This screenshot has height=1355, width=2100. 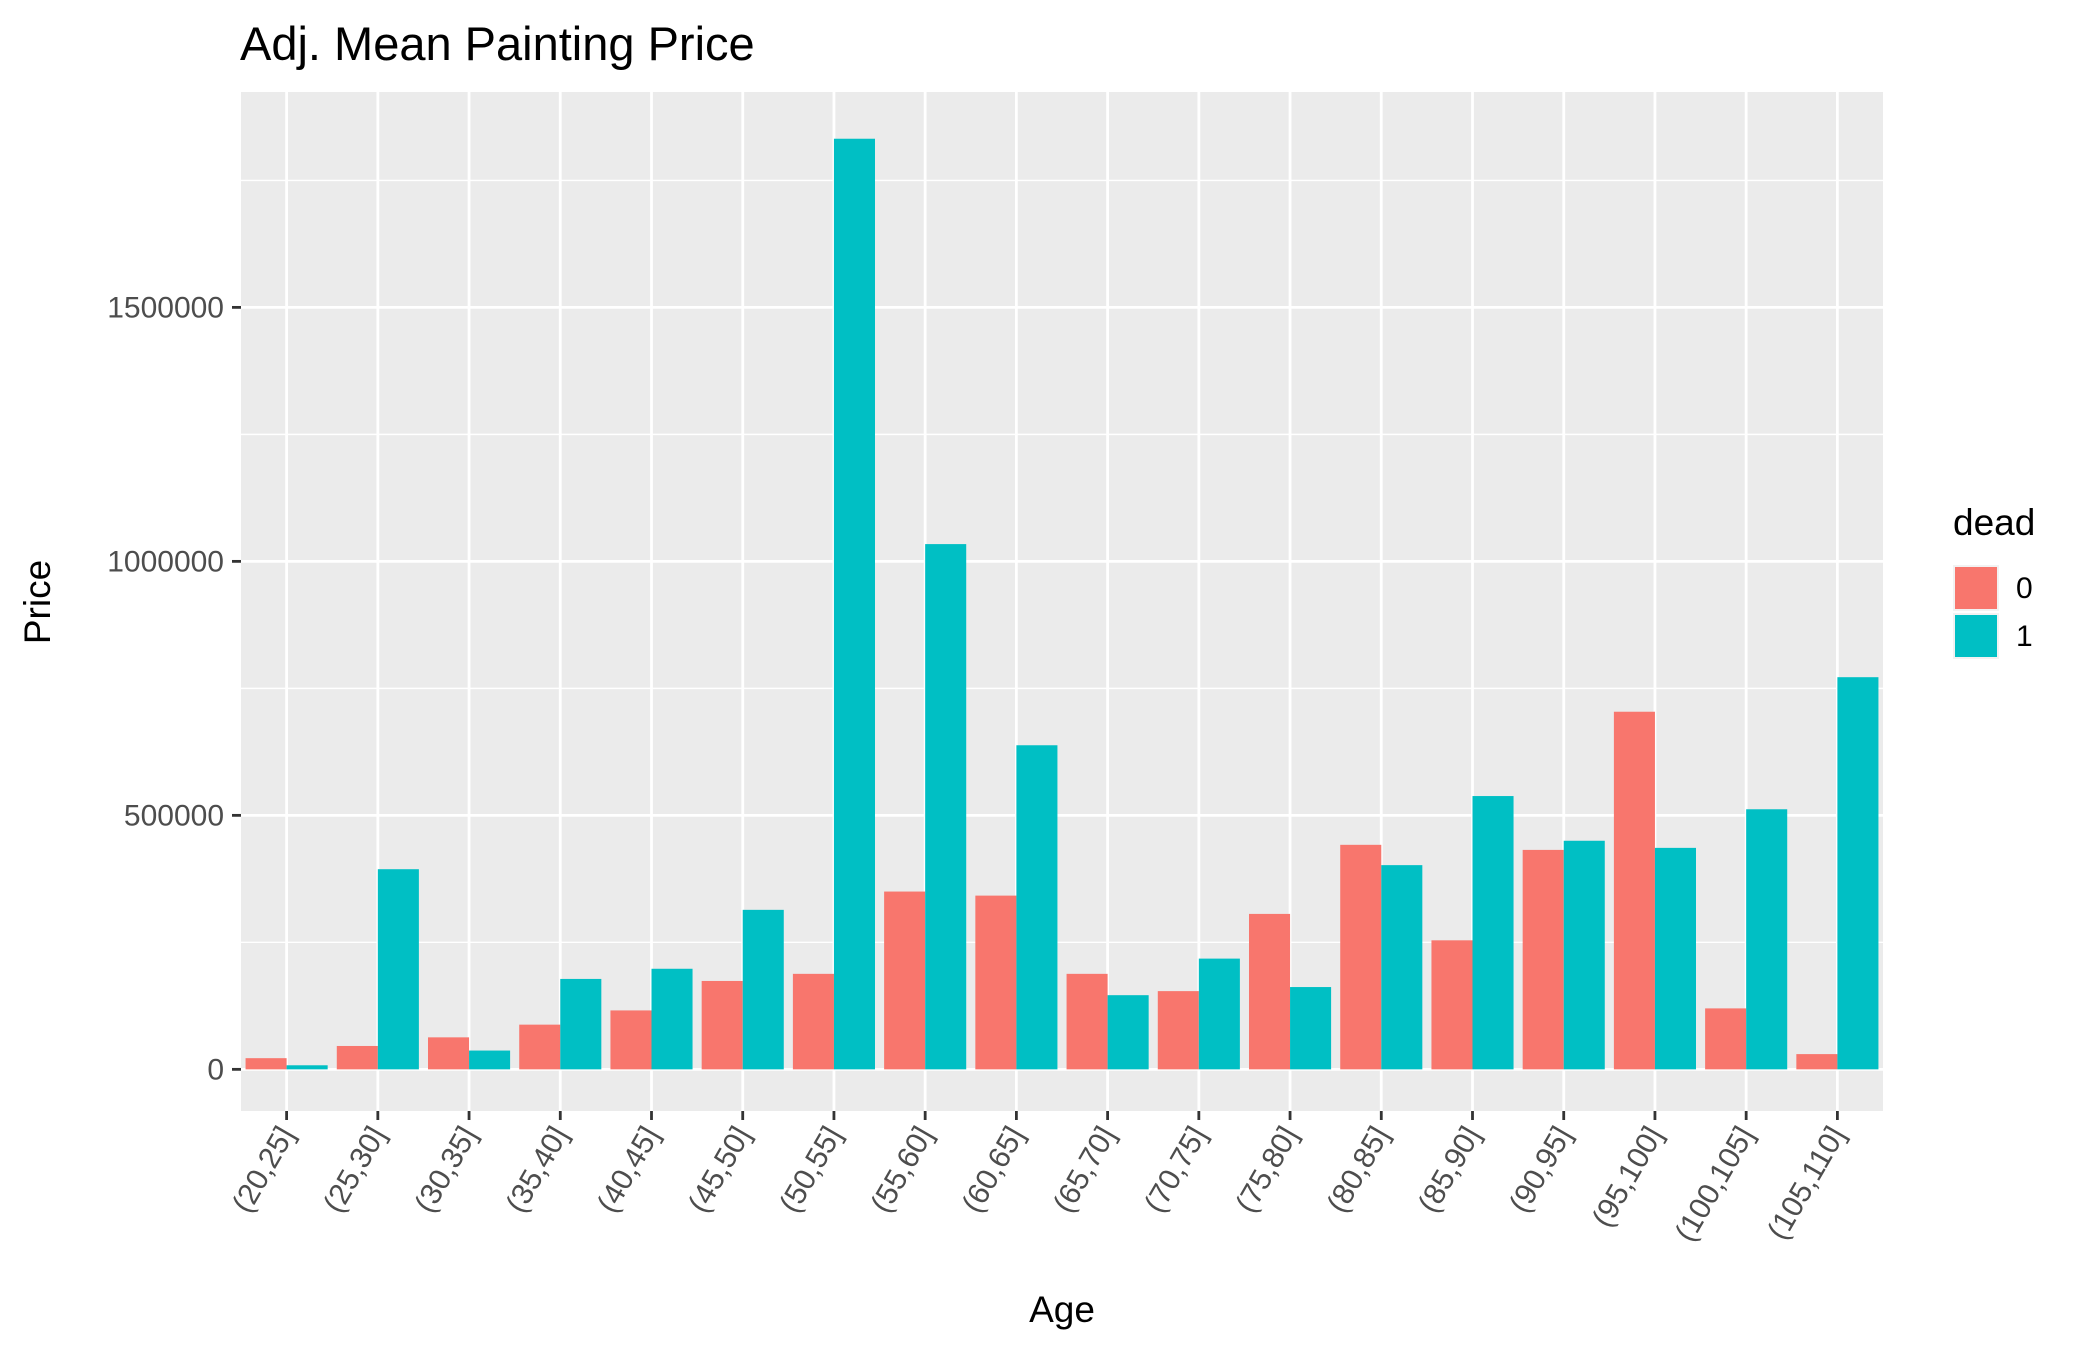 I want to click on x-tick-label: (55,60], so click(x=902, y=1169).